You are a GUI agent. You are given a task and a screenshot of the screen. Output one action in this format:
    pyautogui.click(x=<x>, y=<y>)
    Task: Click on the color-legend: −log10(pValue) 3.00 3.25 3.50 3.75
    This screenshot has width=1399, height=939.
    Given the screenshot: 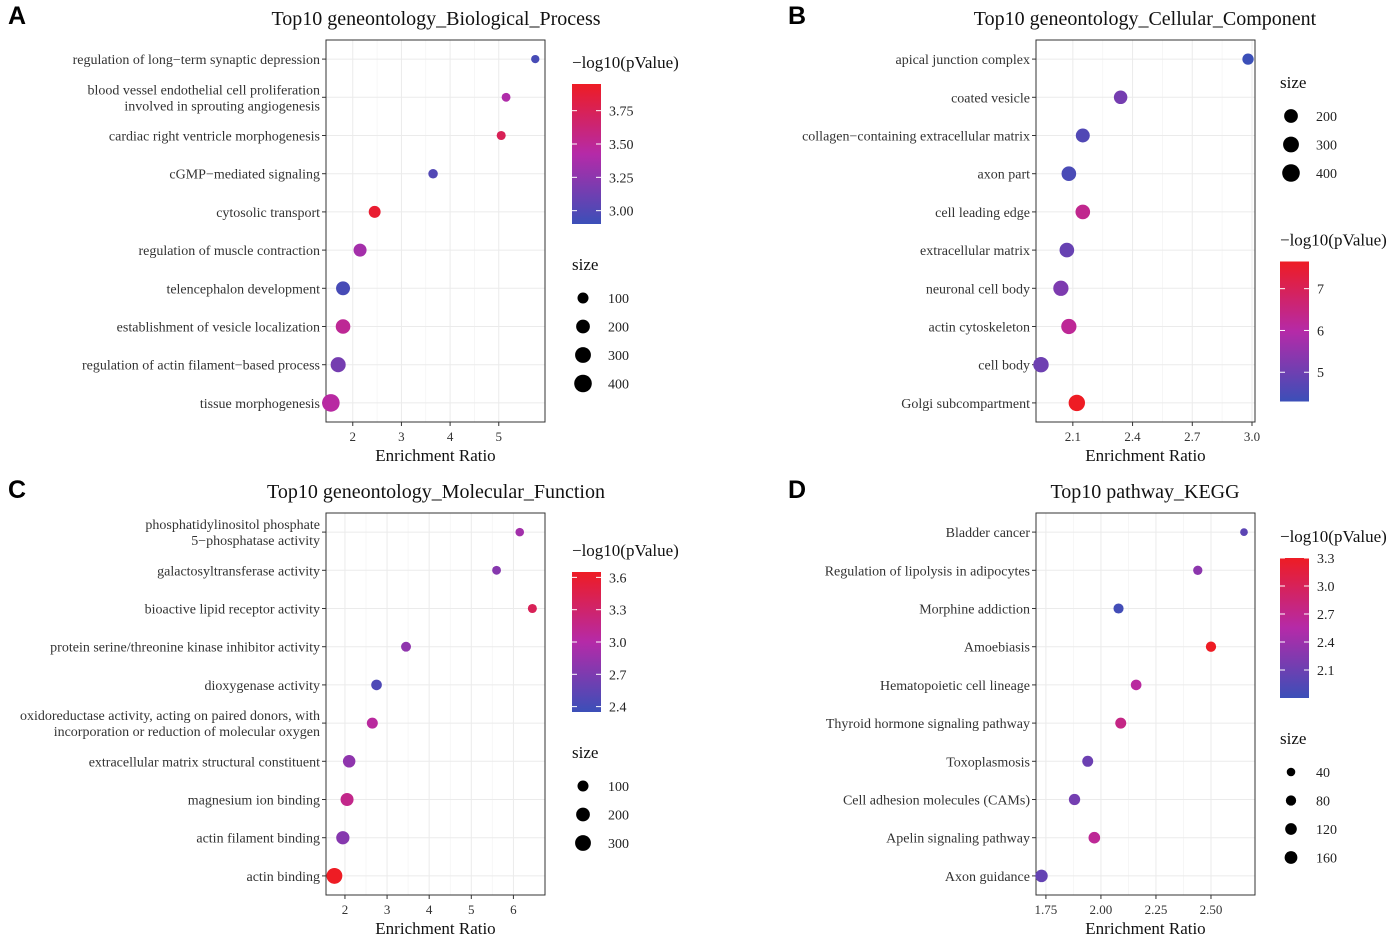 What is the action you would take?
    pyautogui.click(x=625, y=138)
    